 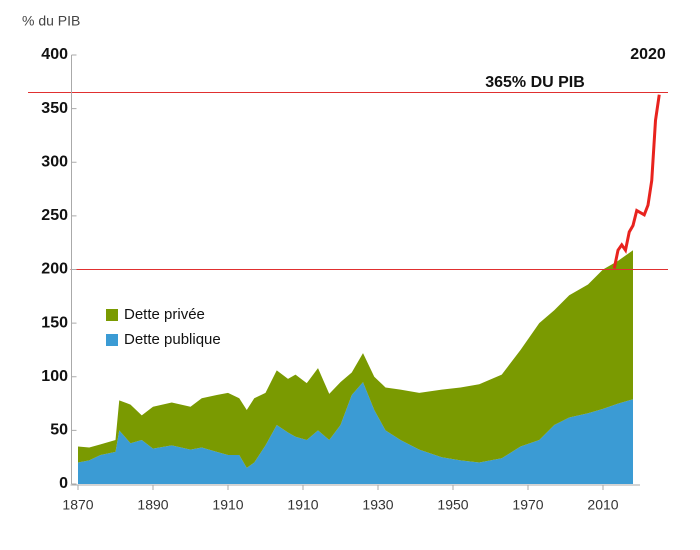 I want to click on x-tick-label: 1930, so click(x=377, y=505).